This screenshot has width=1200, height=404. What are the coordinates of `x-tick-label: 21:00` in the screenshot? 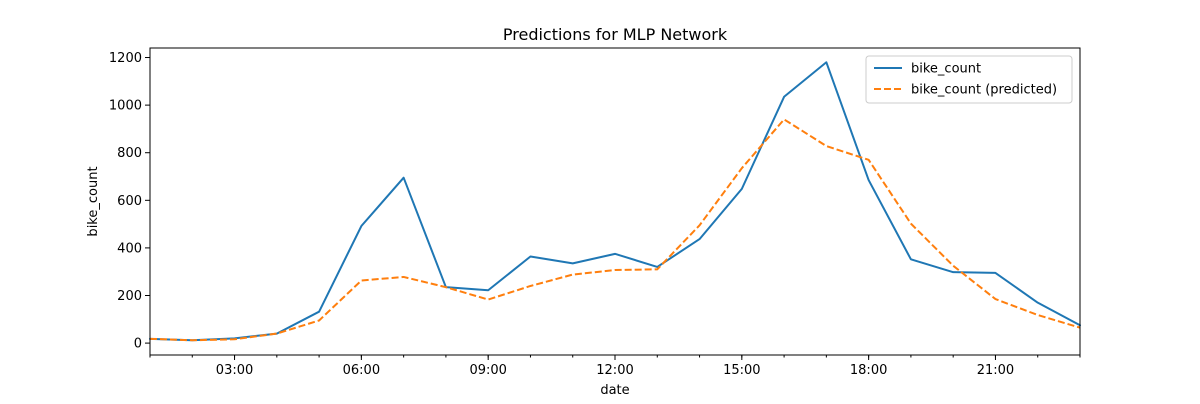 It's located at (995, 370).